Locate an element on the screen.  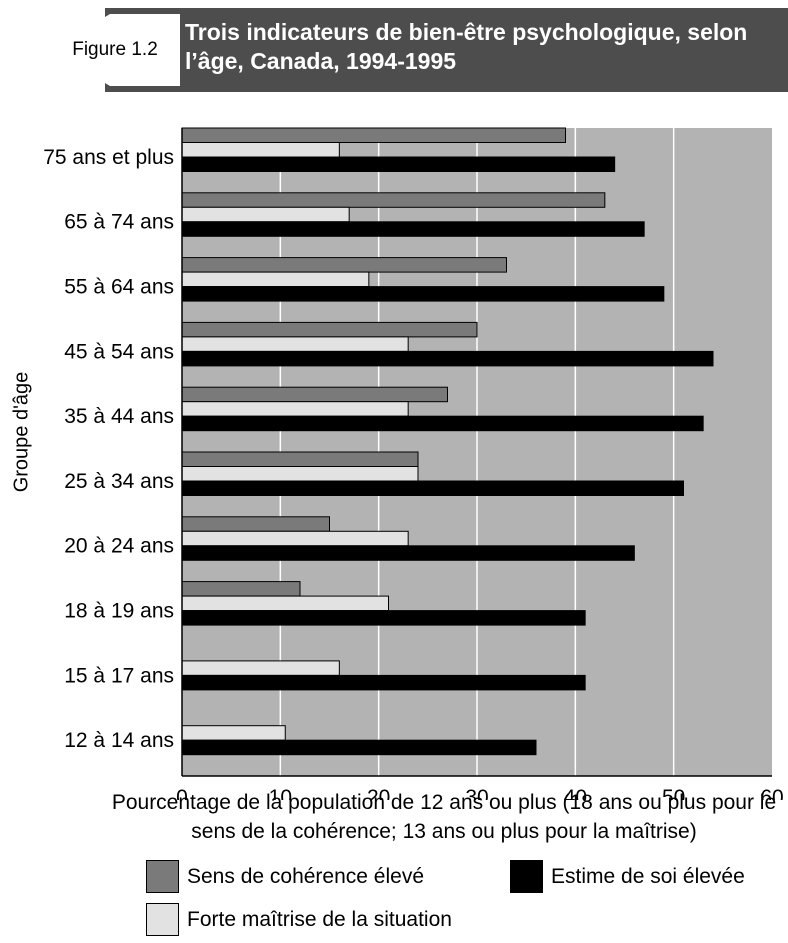
header-banner is located at coordinates (419, 50).